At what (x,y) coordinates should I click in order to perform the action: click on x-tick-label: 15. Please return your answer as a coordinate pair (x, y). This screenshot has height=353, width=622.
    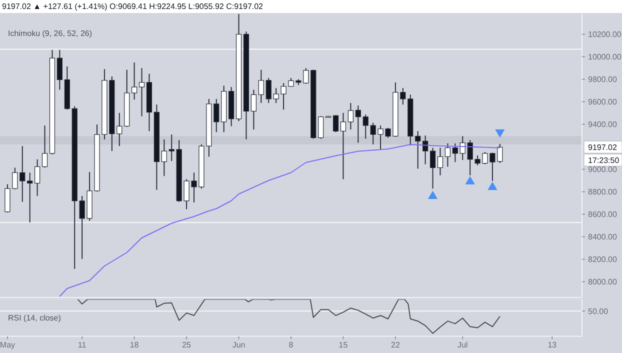
    Looking at the image, I should click on (343, 345).